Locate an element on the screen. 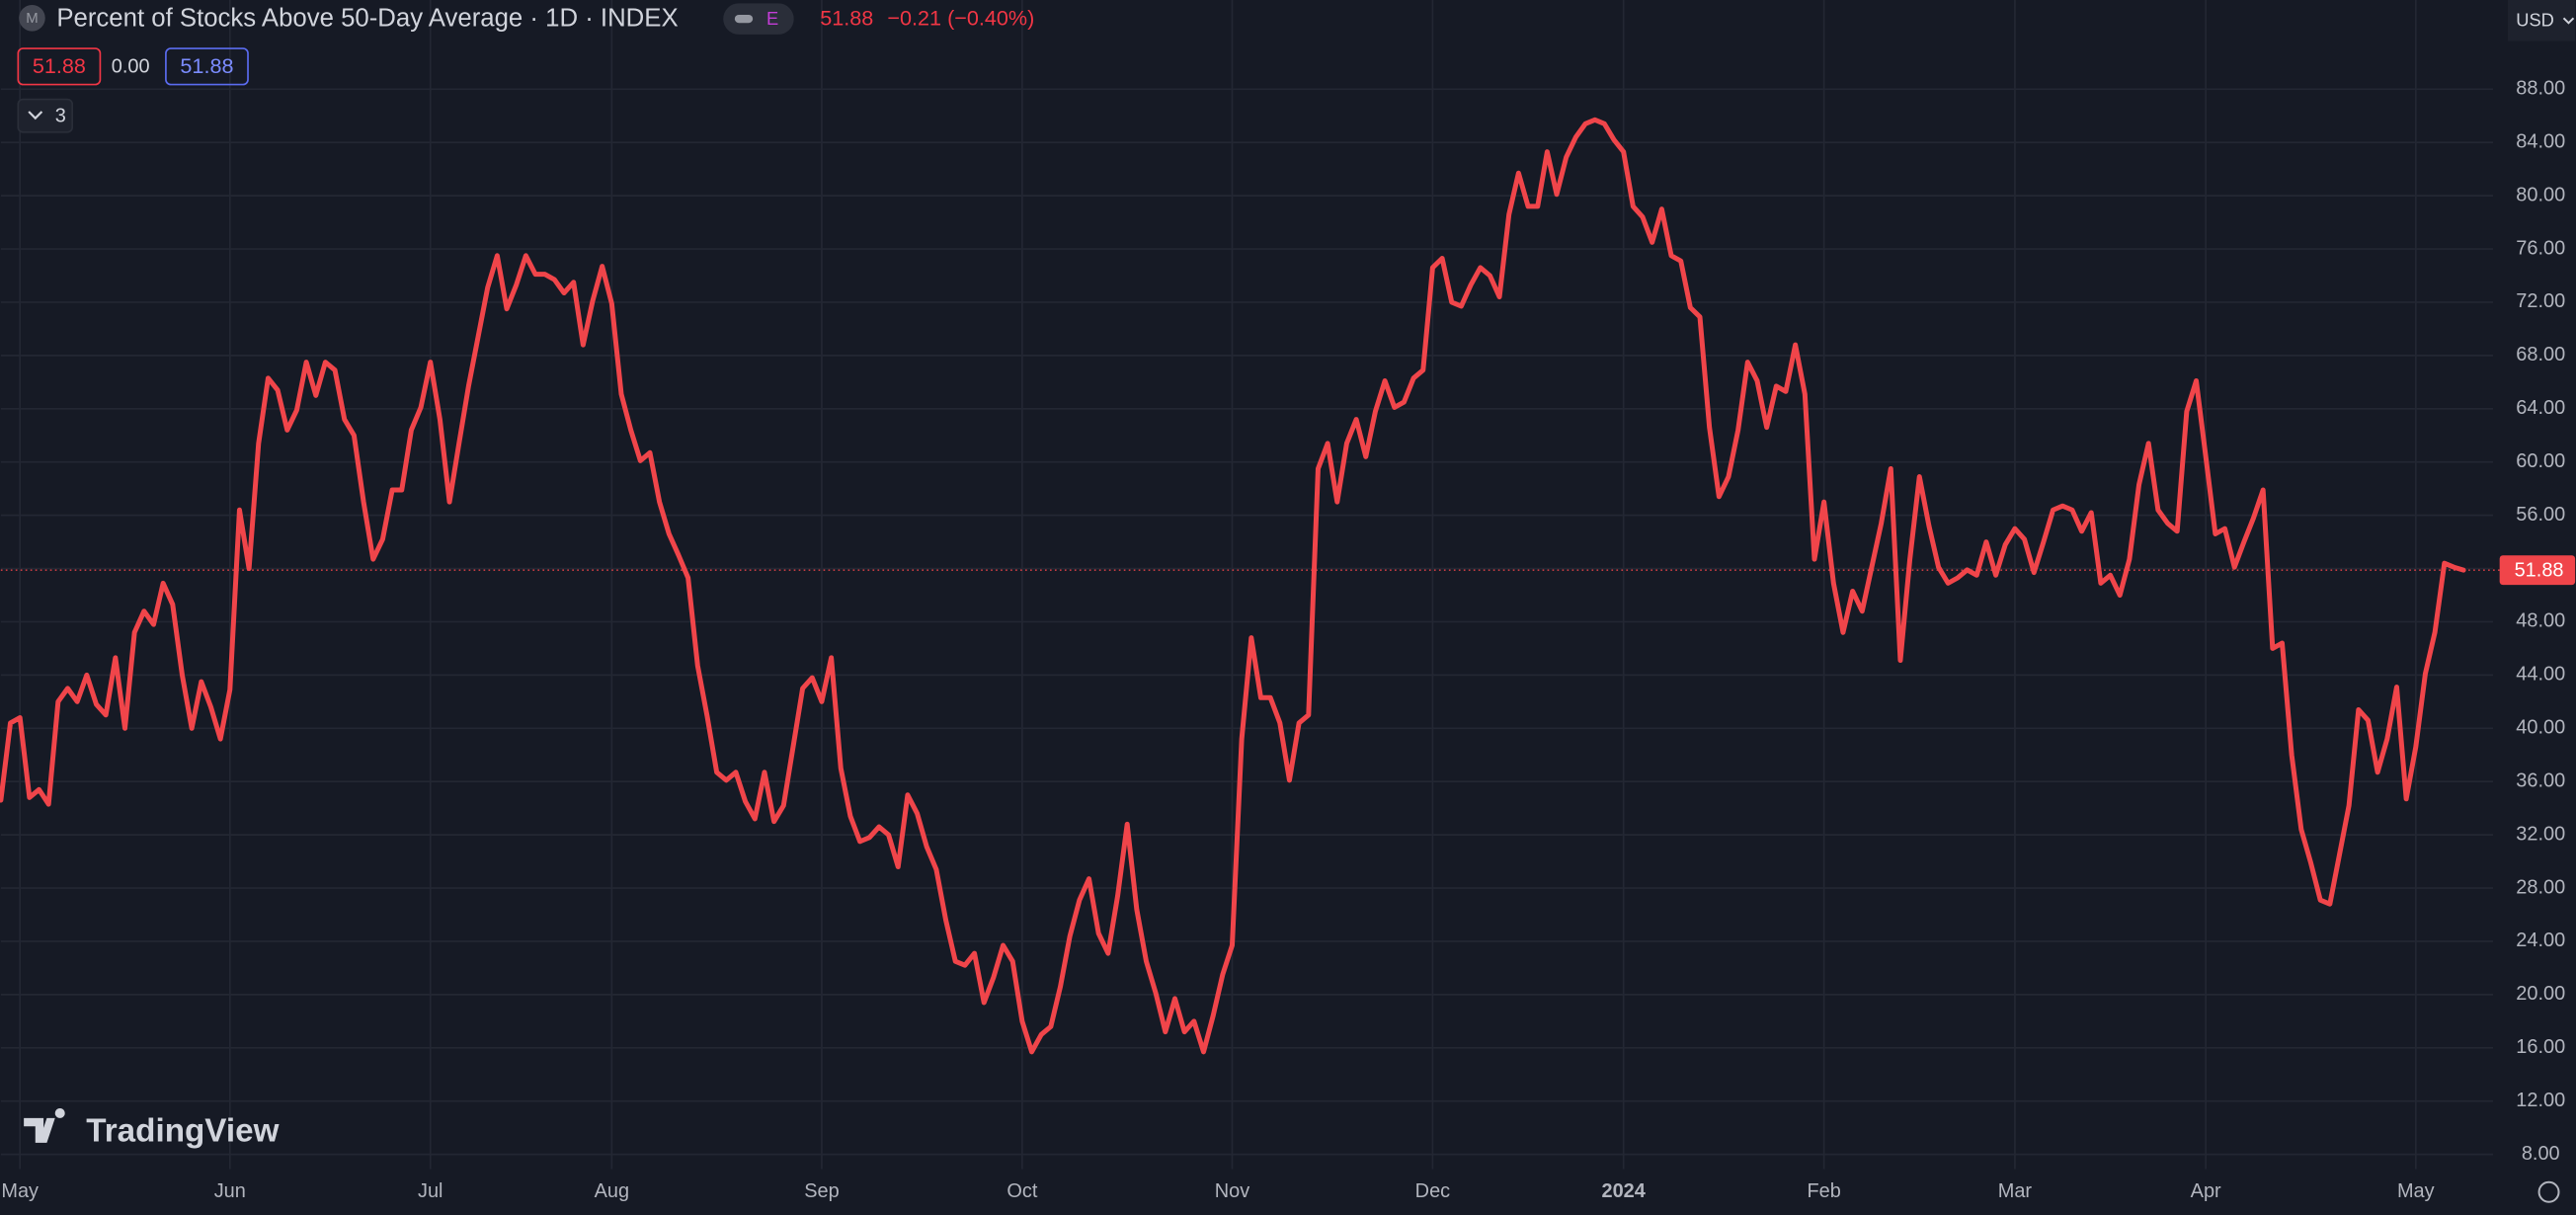 The image size is (2576, 1215). last-price-tag is located at coordinates (2537, 570).